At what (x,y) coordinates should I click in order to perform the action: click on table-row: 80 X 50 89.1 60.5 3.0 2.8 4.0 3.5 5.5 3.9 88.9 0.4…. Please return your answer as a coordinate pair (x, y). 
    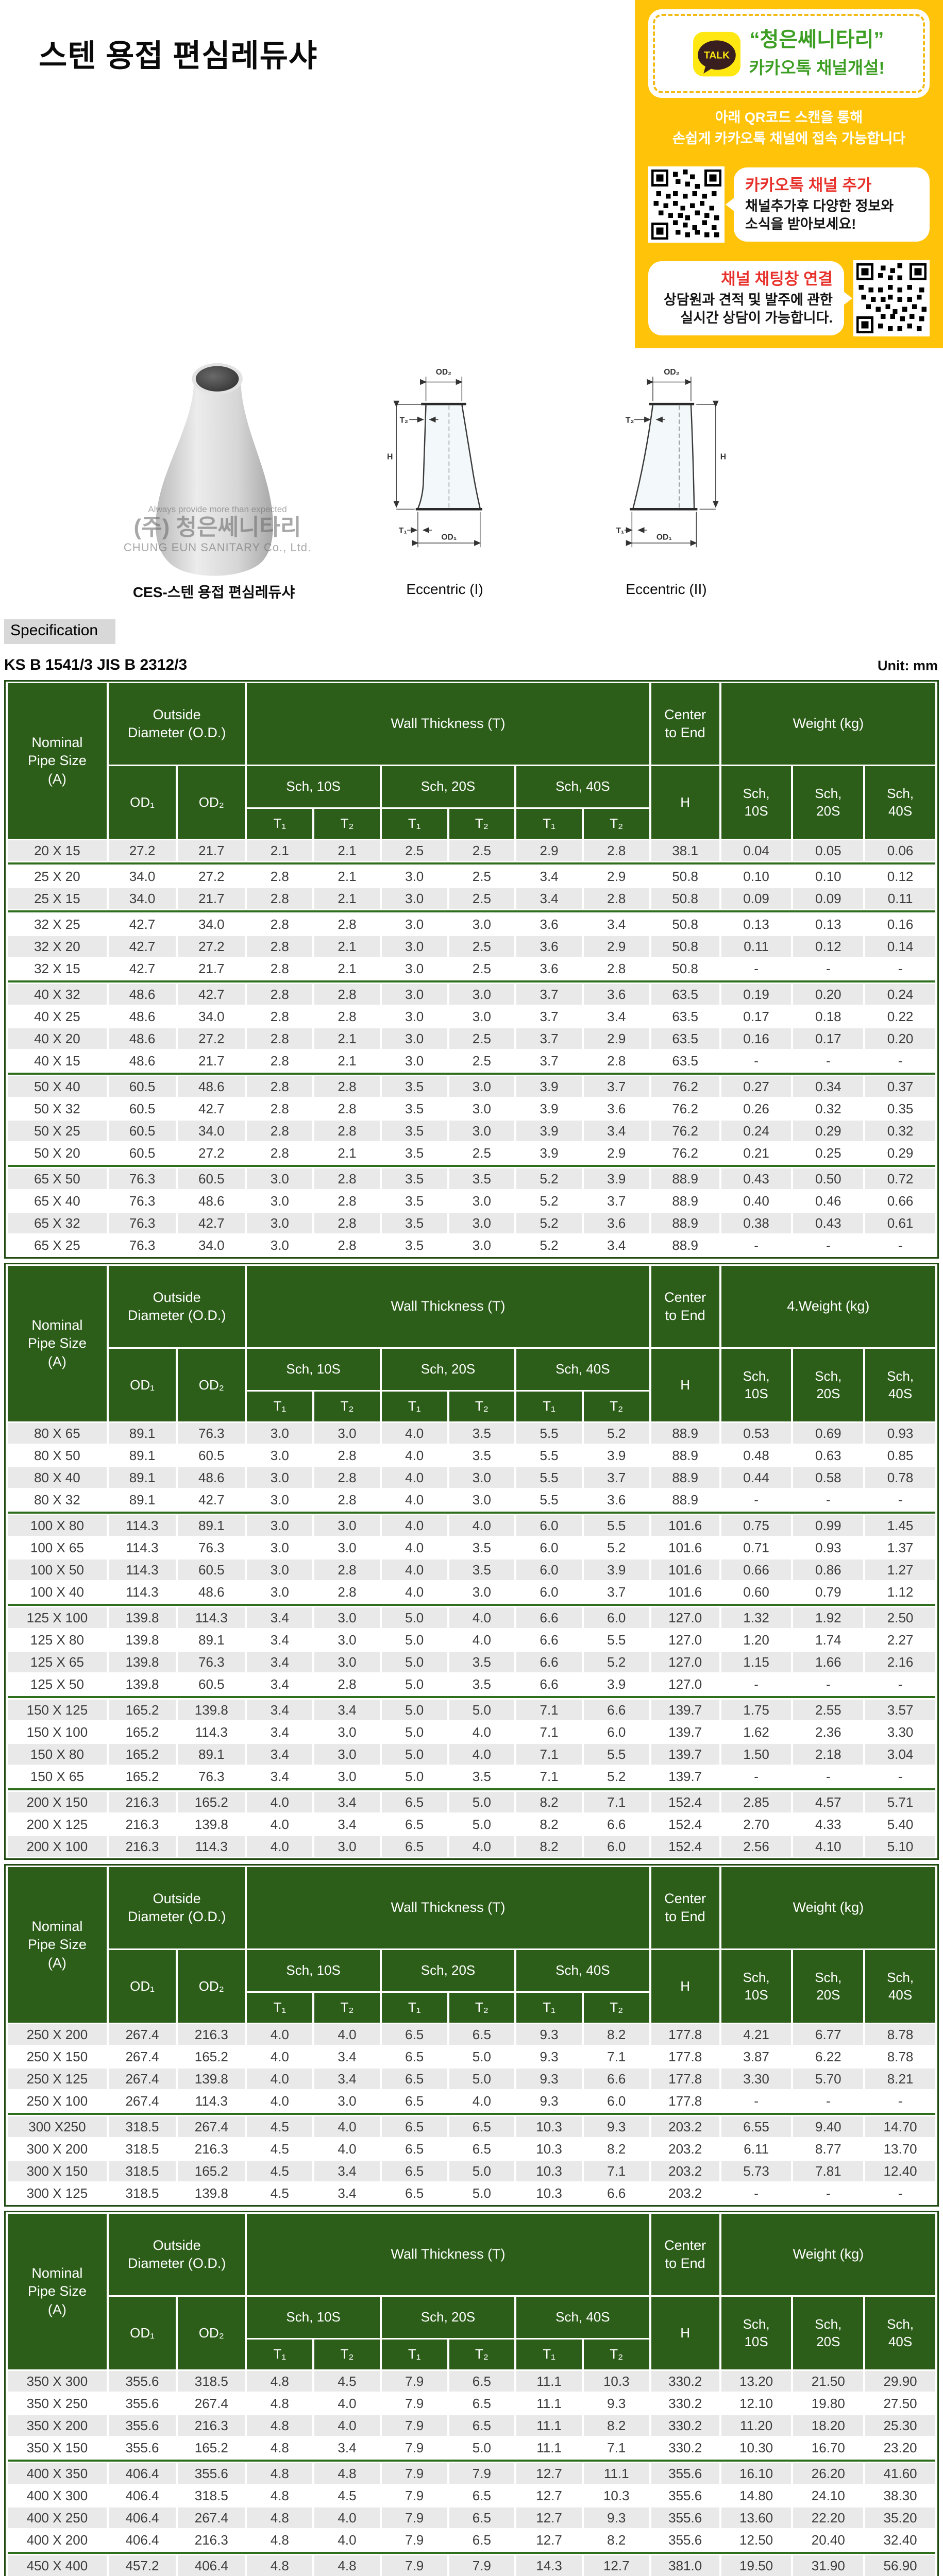
    Looking at the image, I should click on (471, 1455).